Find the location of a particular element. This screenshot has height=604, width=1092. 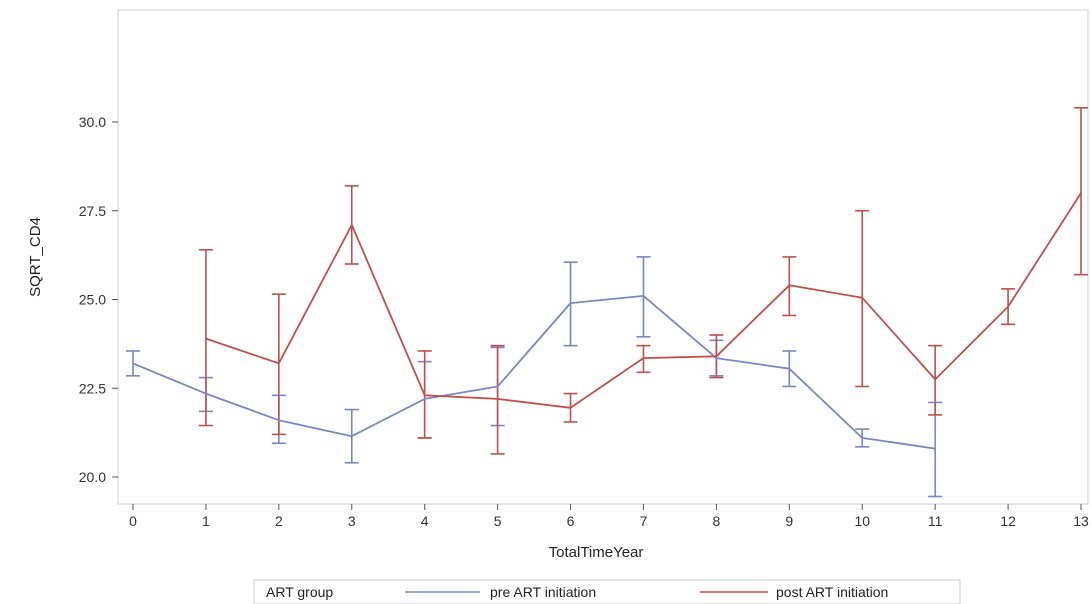

y-tick-label: 25.0 is located at coordinates (92, 300).